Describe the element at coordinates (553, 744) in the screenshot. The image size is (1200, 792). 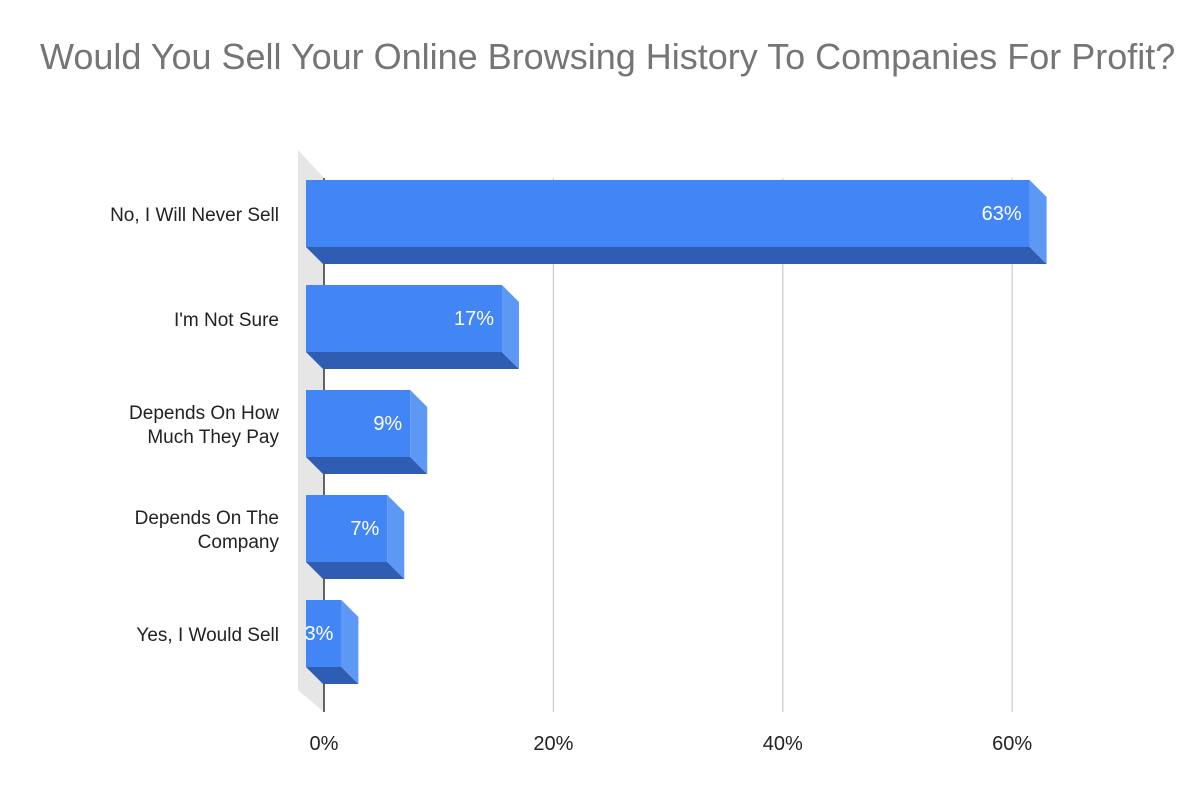
I see `x-tick-label: 20%` at that location.